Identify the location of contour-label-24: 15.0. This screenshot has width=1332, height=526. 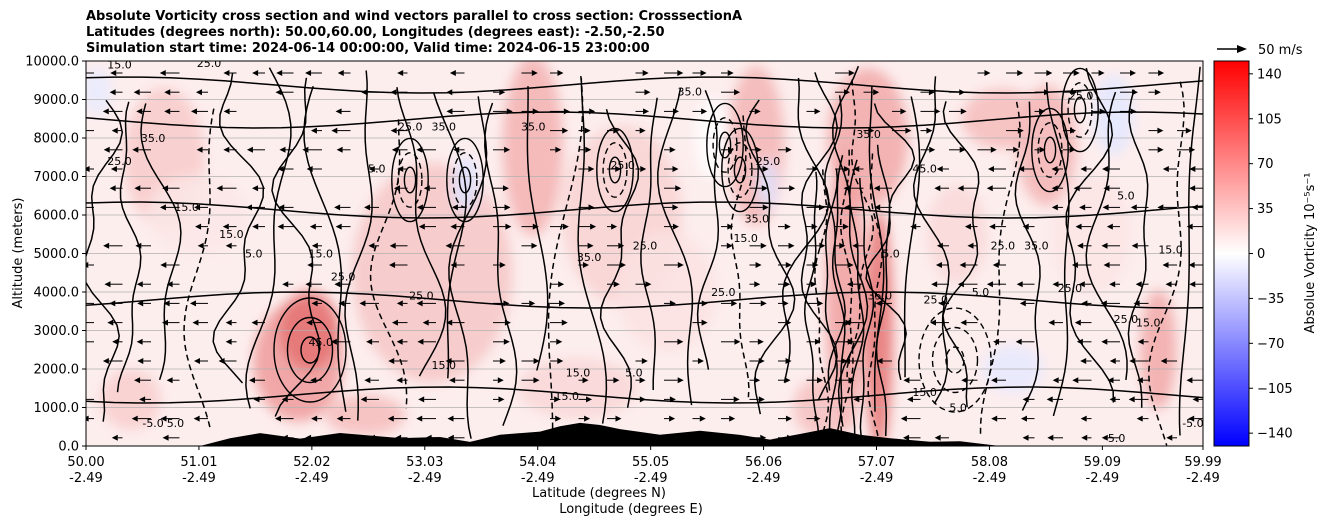
(745, 238).